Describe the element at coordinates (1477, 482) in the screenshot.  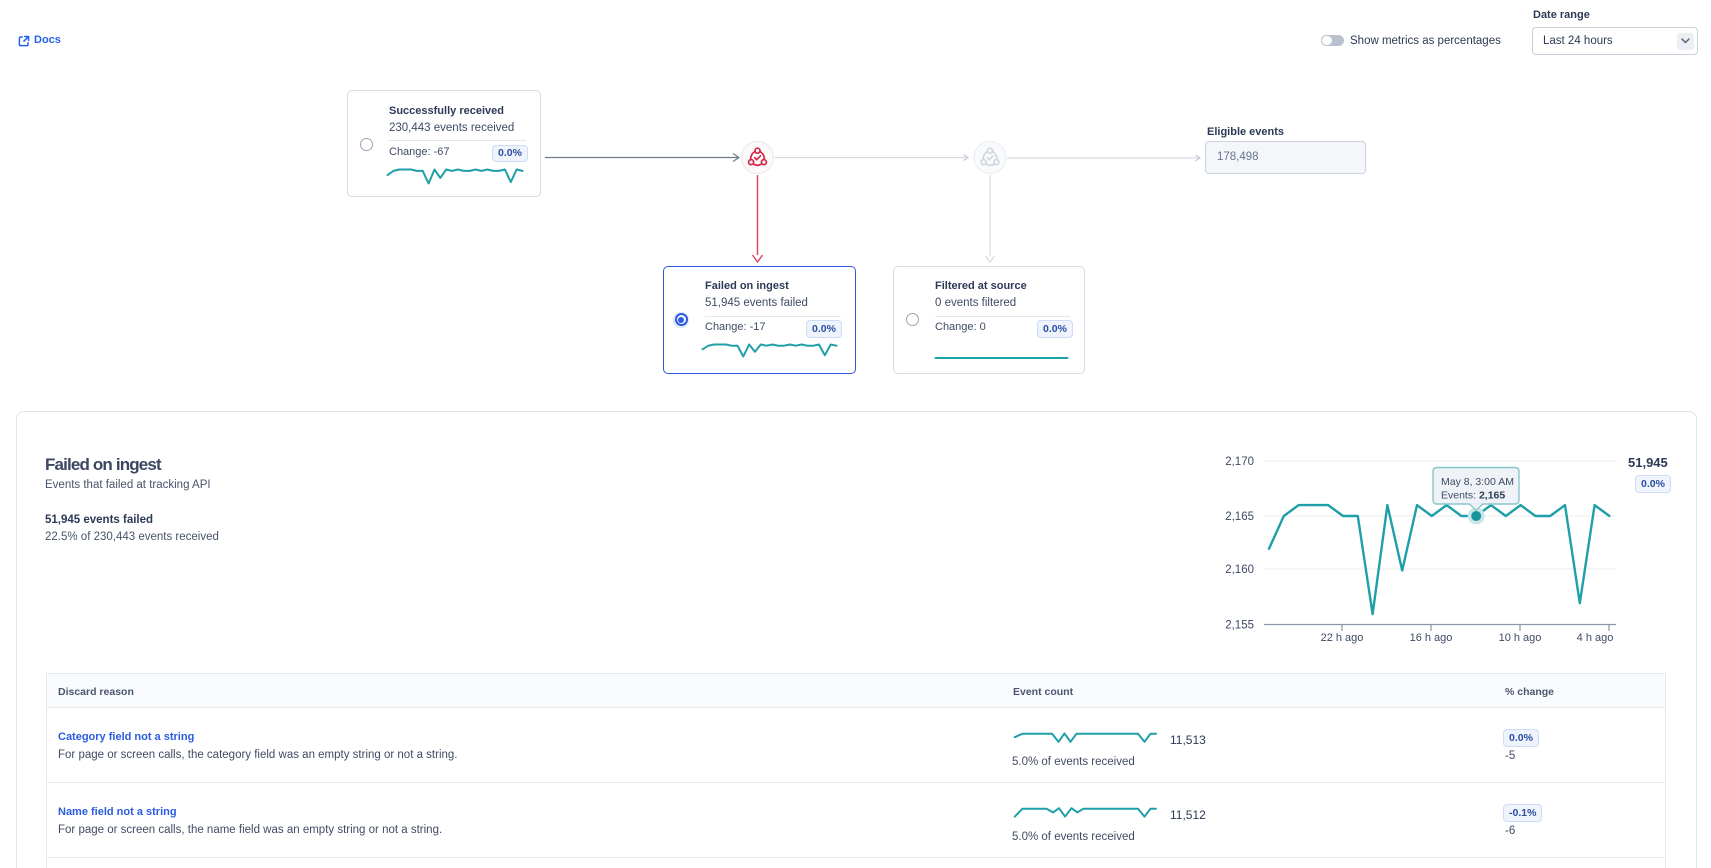
I see `svg-text: May 8, 3:00 AM` at that location.